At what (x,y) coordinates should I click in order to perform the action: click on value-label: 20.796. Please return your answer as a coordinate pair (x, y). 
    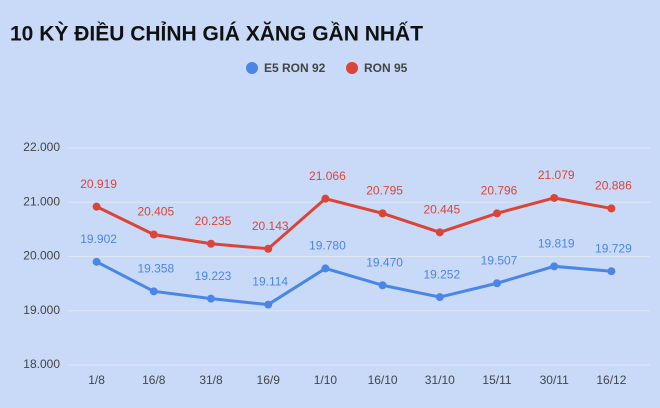
    Looking at the image, I should click on (499, 190).